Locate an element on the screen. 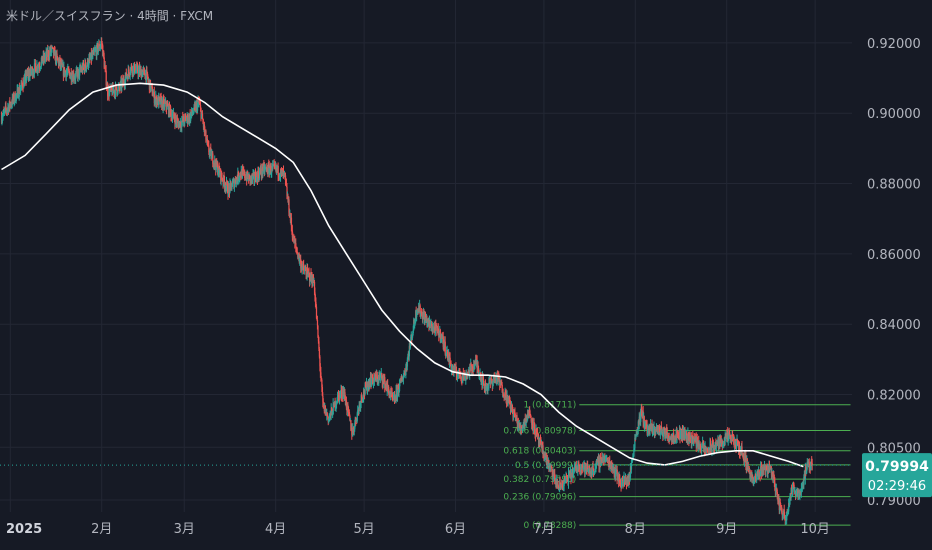 This screenshot has height=550, width=932. x-tick-label: 8月 is located at coordinates (635, 529).